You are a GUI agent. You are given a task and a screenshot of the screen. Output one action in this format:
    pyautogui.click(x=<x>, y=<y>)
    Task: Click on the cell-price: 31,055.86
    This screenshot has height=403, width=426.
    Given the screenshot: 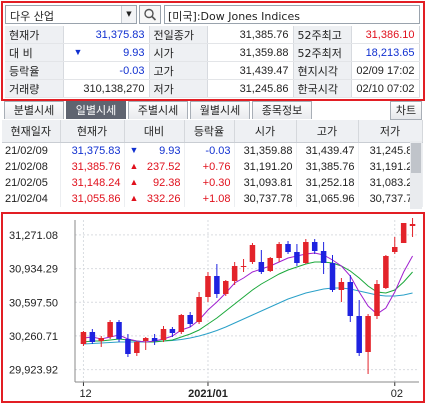 What is the action you would take?
    pyautogui.click(x=92, y=199)
    